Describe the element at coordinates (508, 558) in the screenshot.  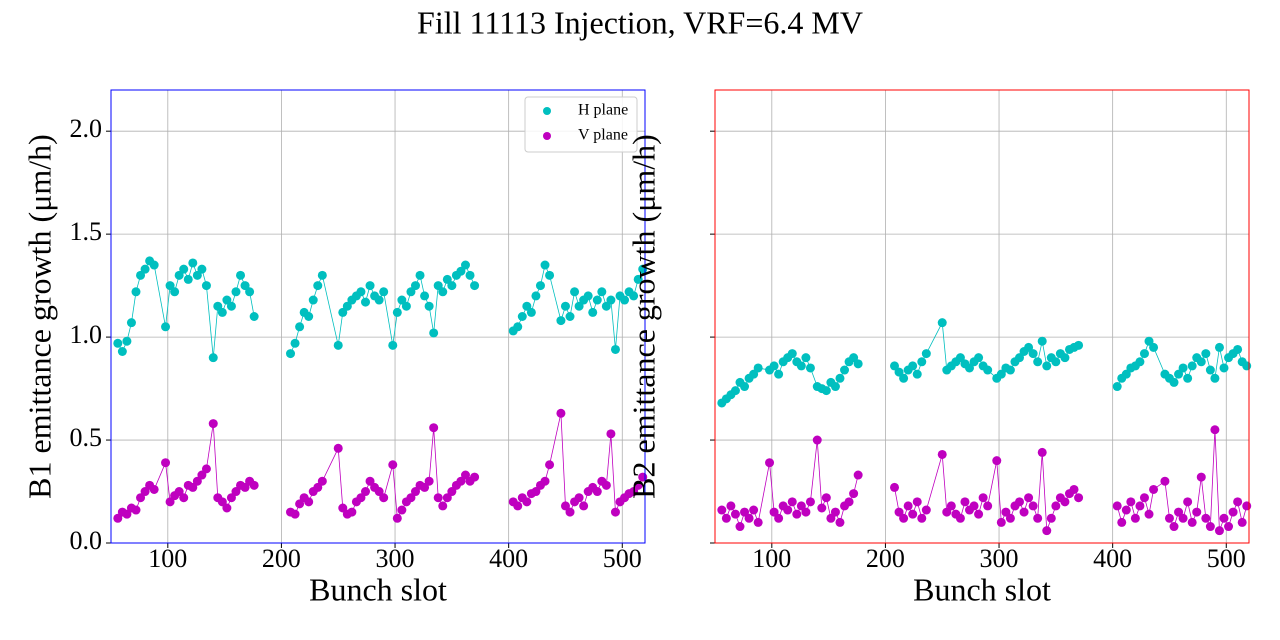
I see `x-tick-label: 400` at that location.